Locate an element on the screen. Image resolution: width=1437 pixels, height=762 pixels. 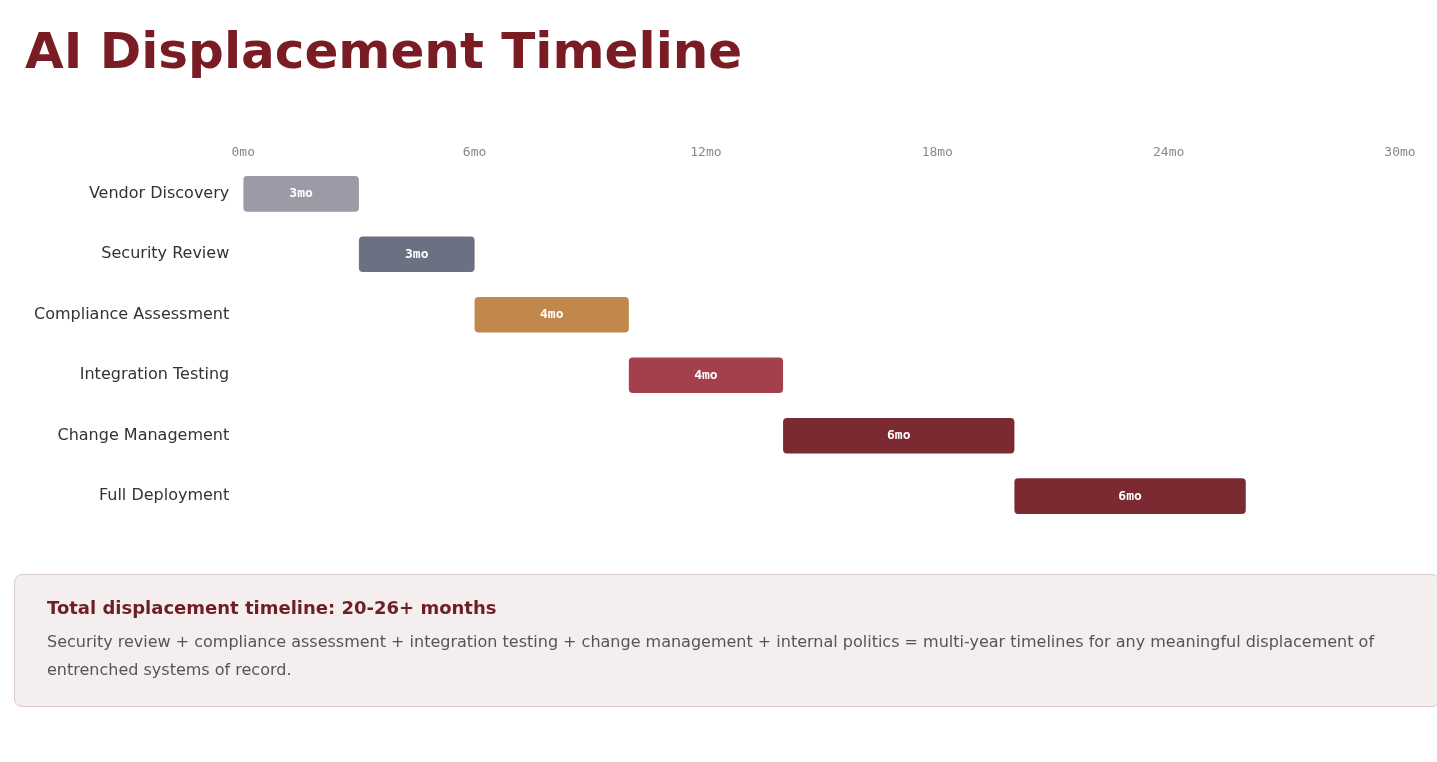
x-tick-label: 18mo is located at coordinates (937, 152).